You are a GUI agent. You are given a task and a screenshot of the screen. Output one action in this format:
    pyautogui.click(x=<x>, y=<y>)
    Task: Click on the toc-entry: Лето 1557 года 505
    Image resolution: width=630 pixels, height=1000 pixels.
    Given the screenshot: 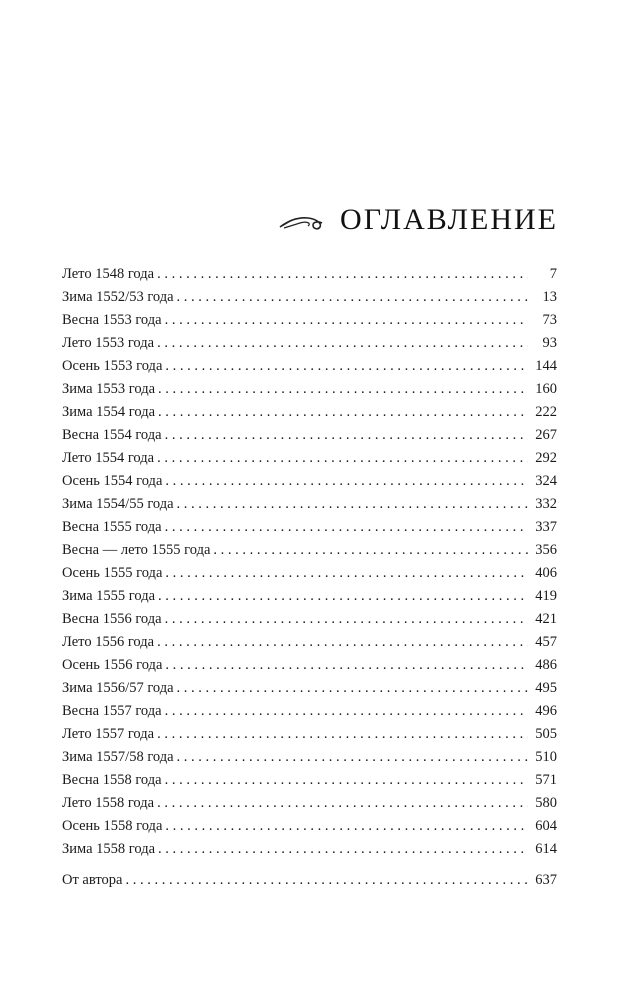 What is the action you would take?
    pyautogui.click(x=309, y=737)
    